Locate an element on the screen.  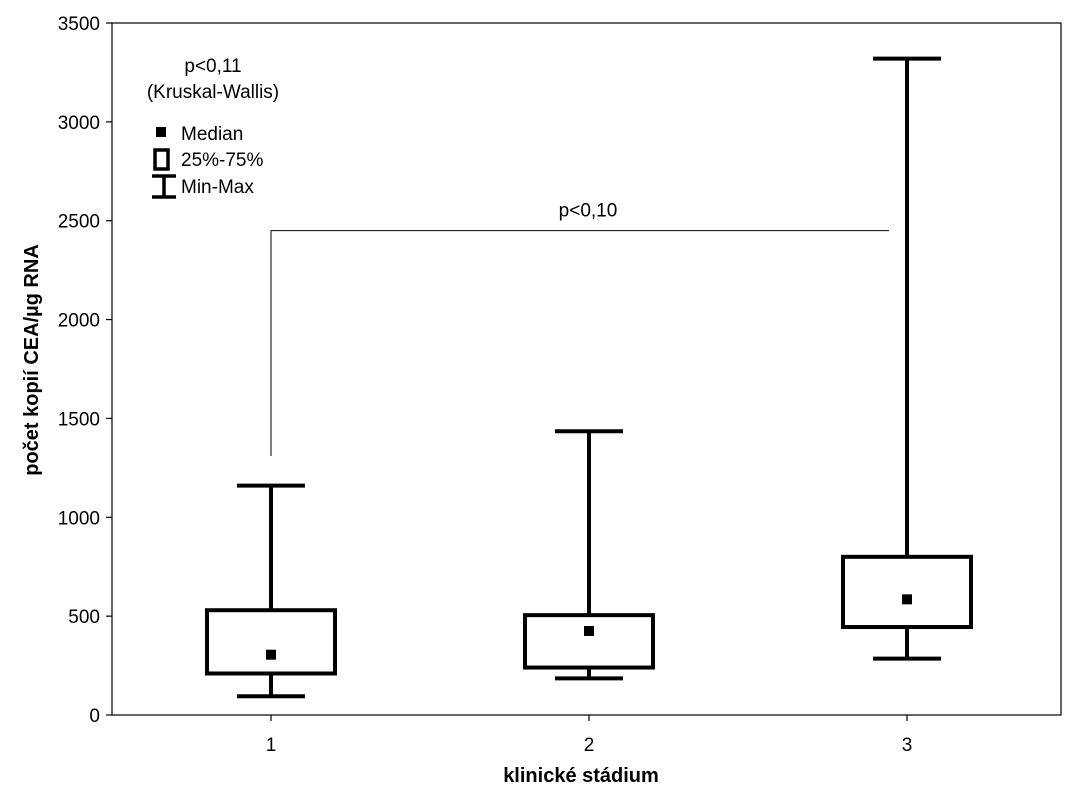
y-tick-label: 0 is located at coordinates (94, 716).